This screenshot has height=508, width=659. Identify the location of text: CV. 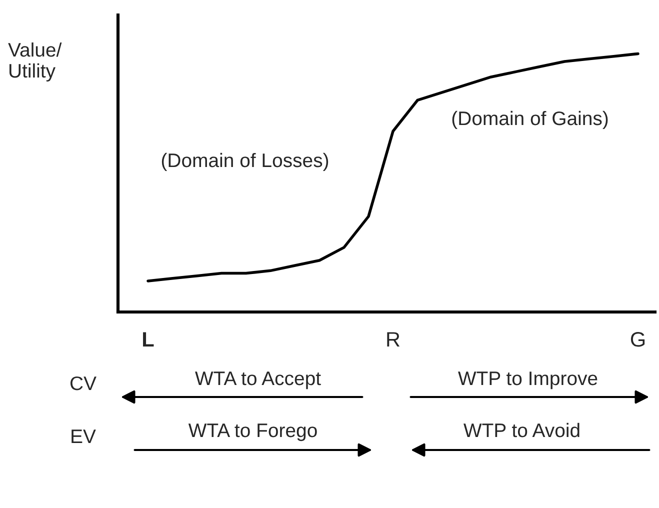
(83, 383).